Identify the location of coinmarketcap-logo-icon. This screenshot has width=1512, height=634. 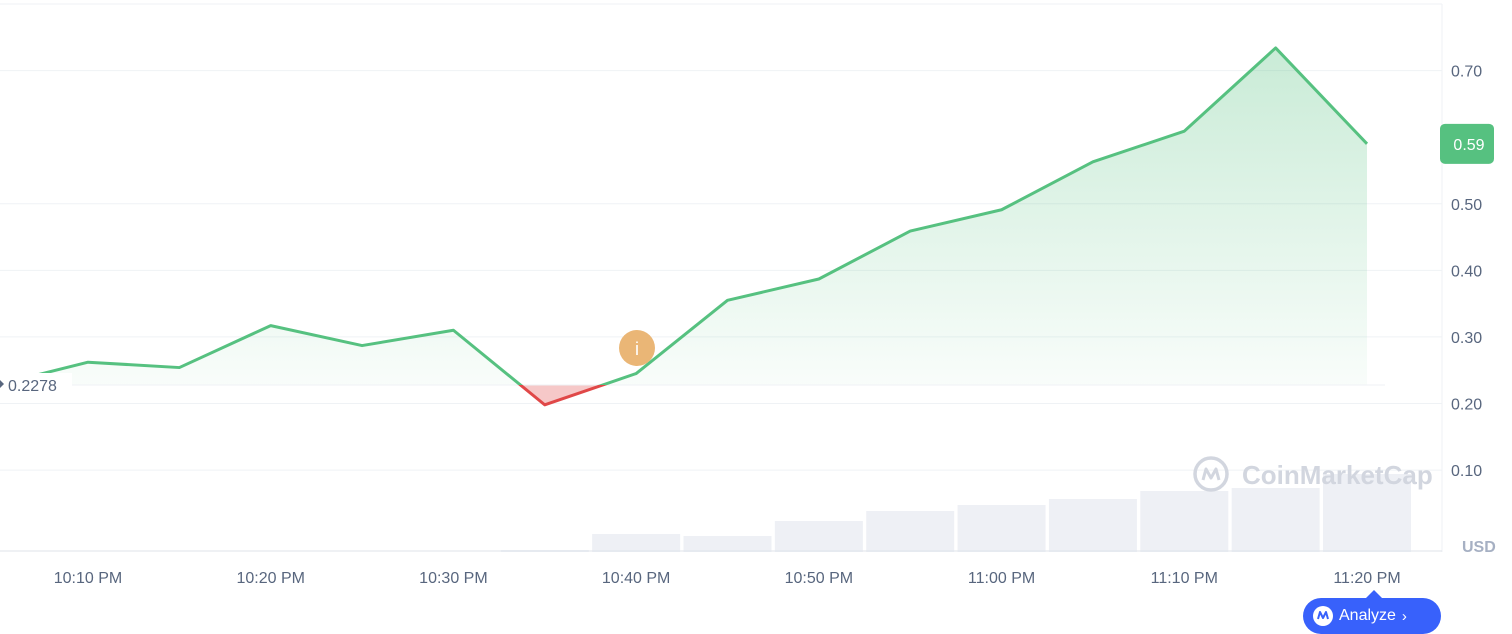
(1211, 474).